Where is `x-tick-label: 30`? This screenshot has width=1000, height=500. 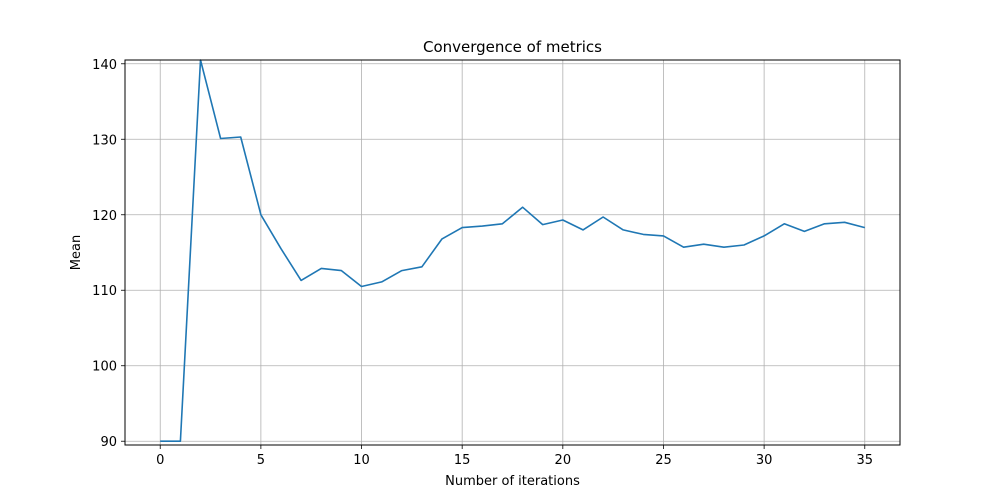
x-tick-label: 30 is located at coordinates (764, 460).